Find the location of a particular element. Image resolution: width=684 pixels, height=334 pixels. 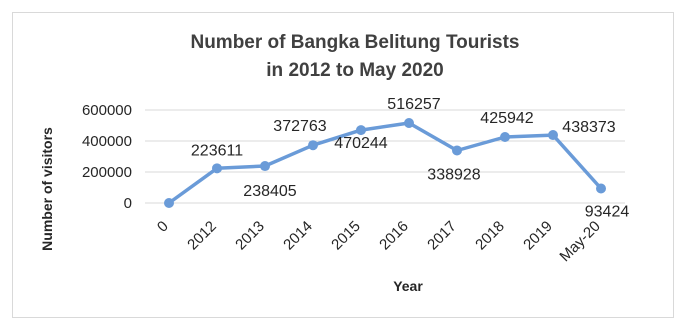

x-axis-ticks: 0 2012 2013 2014 2015 2016 2017 2018 2019 May-20 is located at coordinates (379, 241).